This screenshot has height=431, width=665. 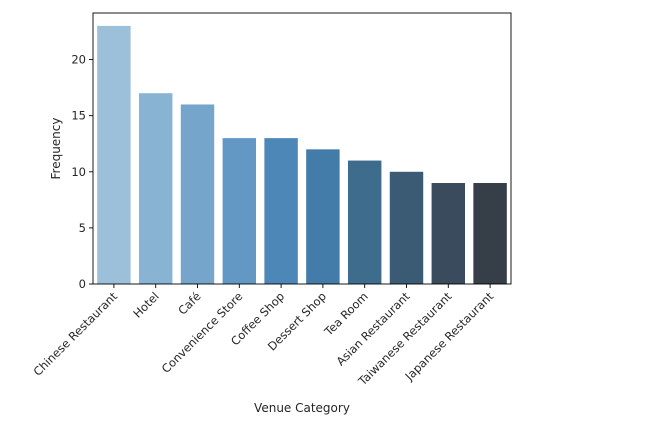 I want to click on x-tick-label: Chinese Restaurant, so click(x=76, y=334).